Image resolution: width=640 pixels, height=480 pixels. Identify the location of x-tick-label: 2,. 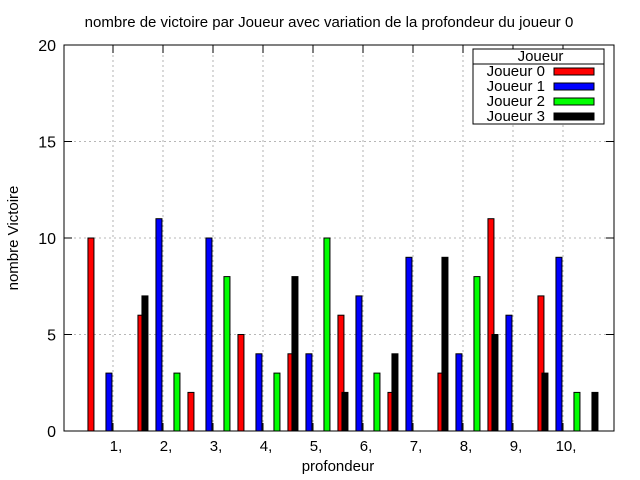
(166, 446).